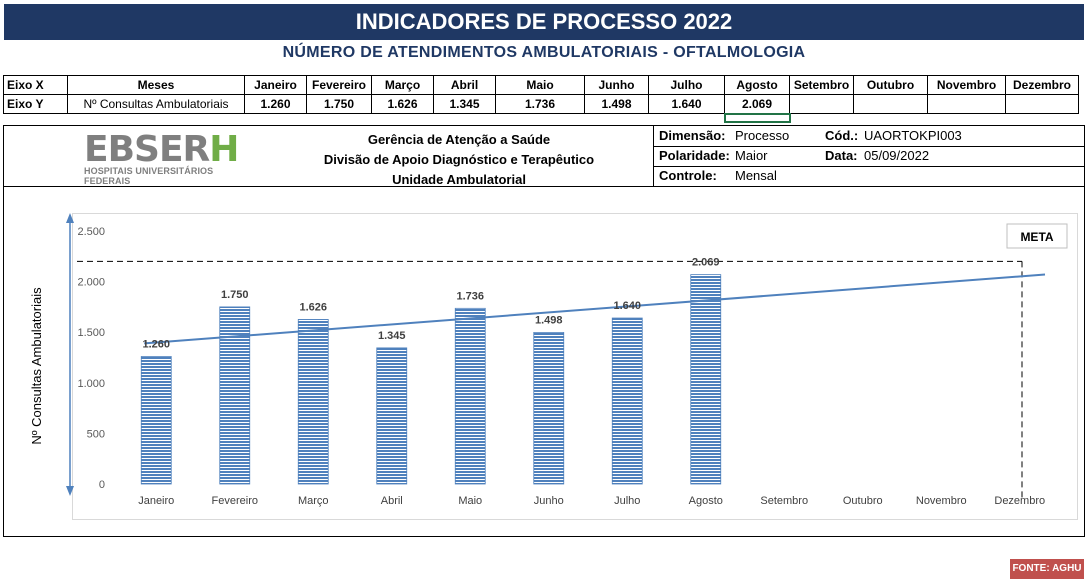 This screenshot has width=1088, height=582. I want to click on code-label: Cód.:, so click(842, 135).